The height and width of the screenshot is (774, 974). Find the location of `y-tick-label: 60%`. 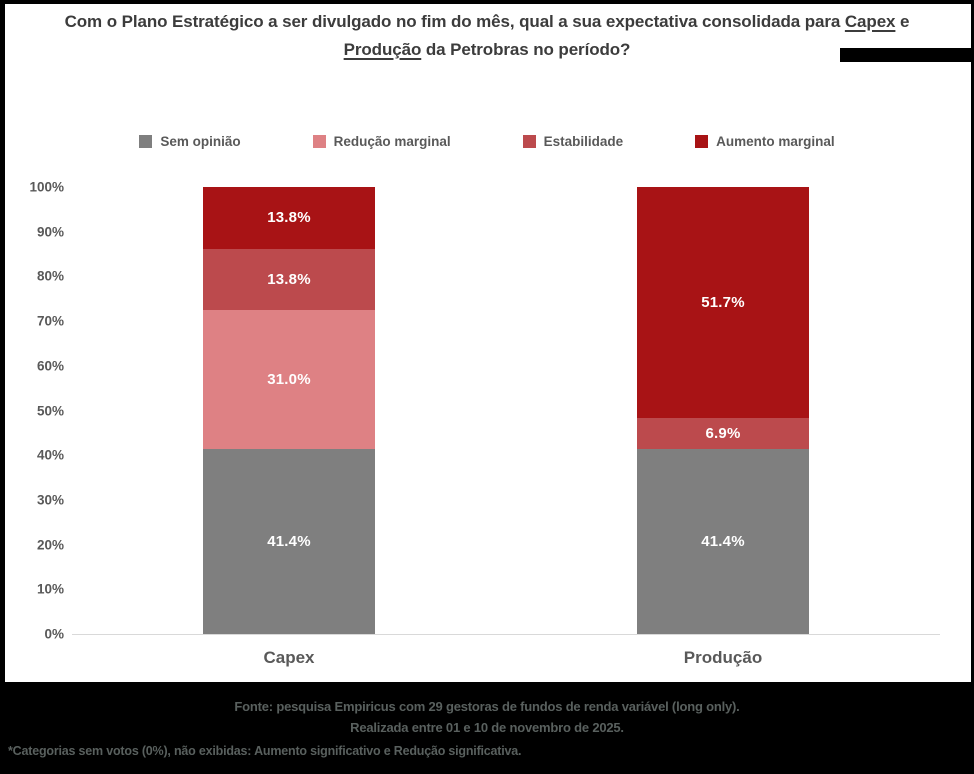

y-tick-label: 60% is located at coordinates (50, 366).